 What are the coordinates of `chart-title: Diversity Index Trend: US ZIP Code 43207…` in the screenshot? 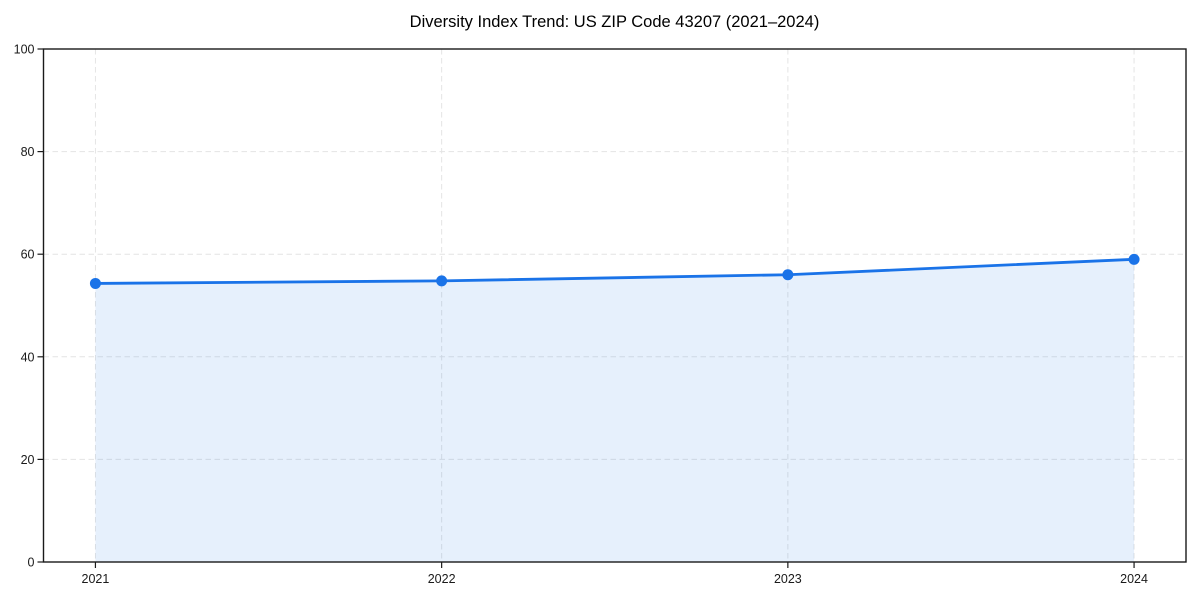 It's located at (614, 22).